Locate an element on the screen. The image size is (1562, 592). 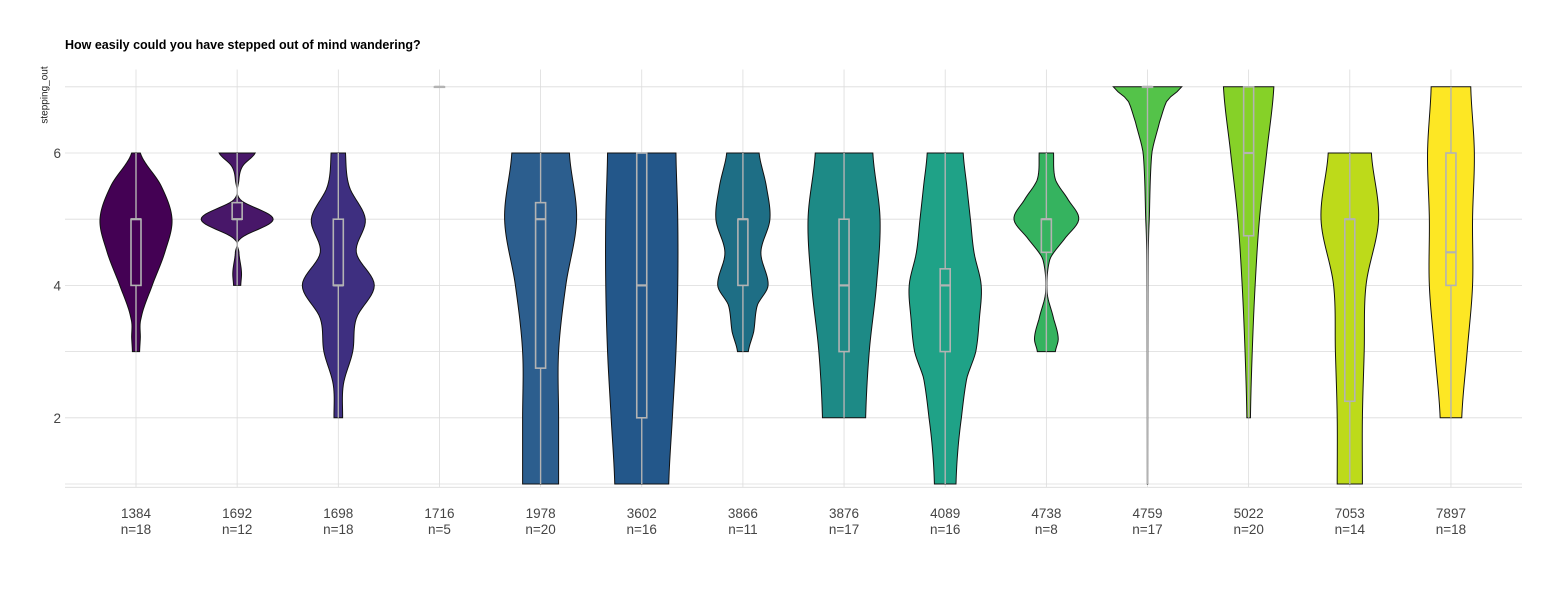
x-tick-label: 7053 is located at coordinates (1350, 513).